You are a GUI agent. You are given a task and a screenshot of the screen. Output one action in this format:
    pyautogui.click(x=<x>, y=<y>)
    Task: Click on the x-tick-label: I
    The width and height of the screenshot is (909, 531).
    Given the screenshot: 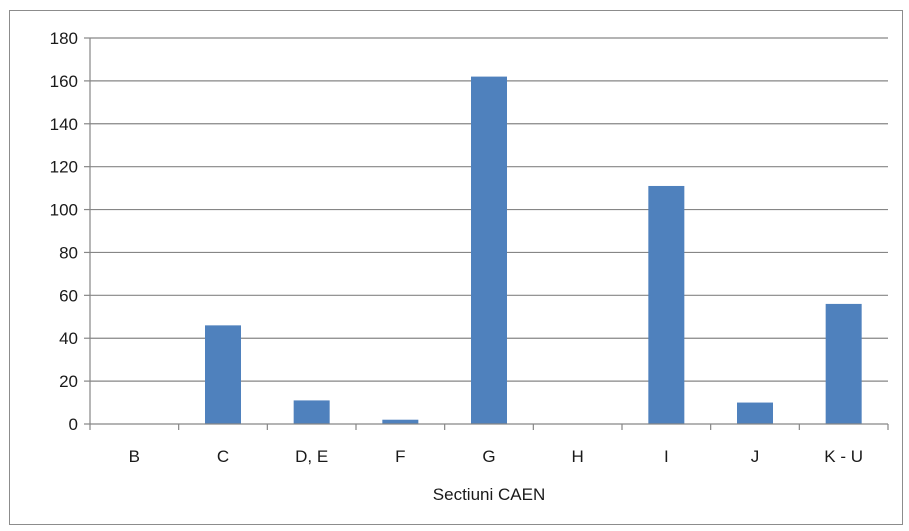 What is the action you would take?
    pyautogui.click(x=666, y=456)
    